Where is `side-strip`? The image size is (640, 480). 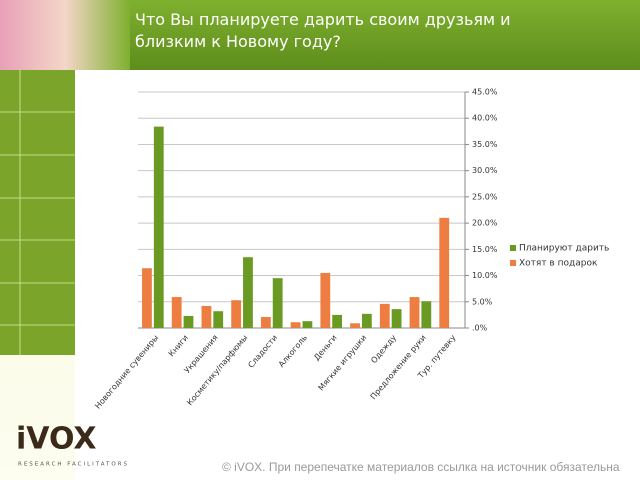
side-strip is located at coordinates (37, 212).